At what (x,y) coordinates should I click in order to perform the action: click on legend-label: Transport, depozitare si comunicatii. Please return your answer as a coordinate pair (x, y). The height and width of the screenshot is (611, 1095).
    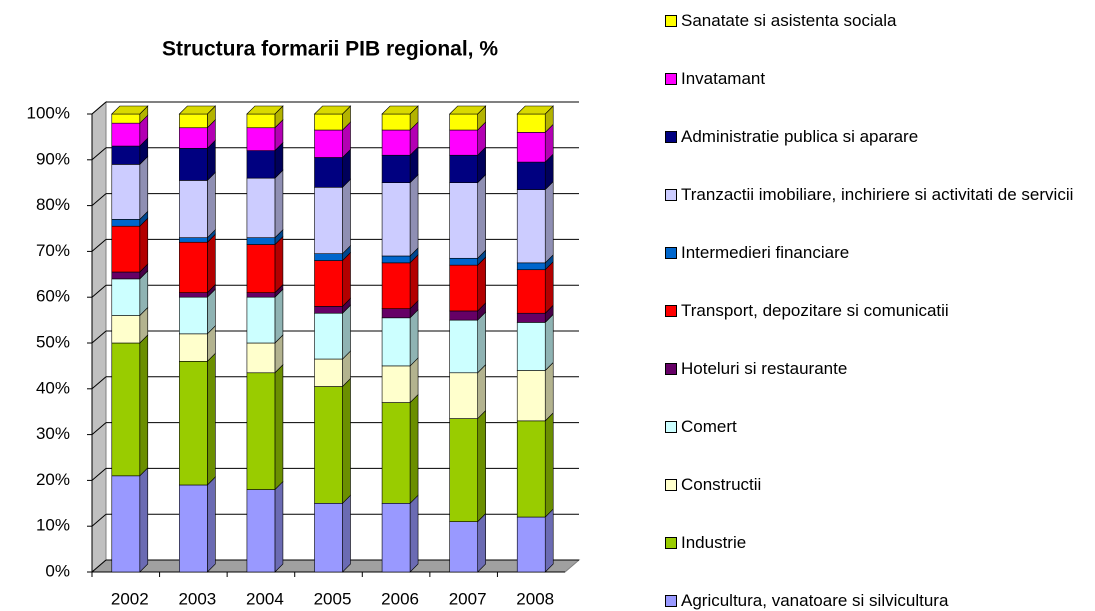
    Looking at the image, I should click on (815, 310).